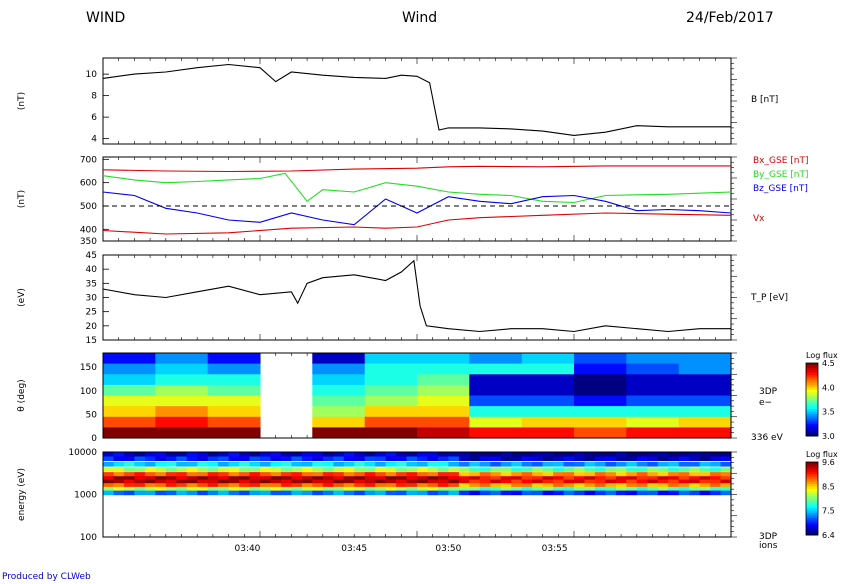 Image resolution: width=864 pixels, height=584 pixels. Describe the element at coordinates (94, 118) in the screenshot. I see `y-tick-label: 6` at that location.